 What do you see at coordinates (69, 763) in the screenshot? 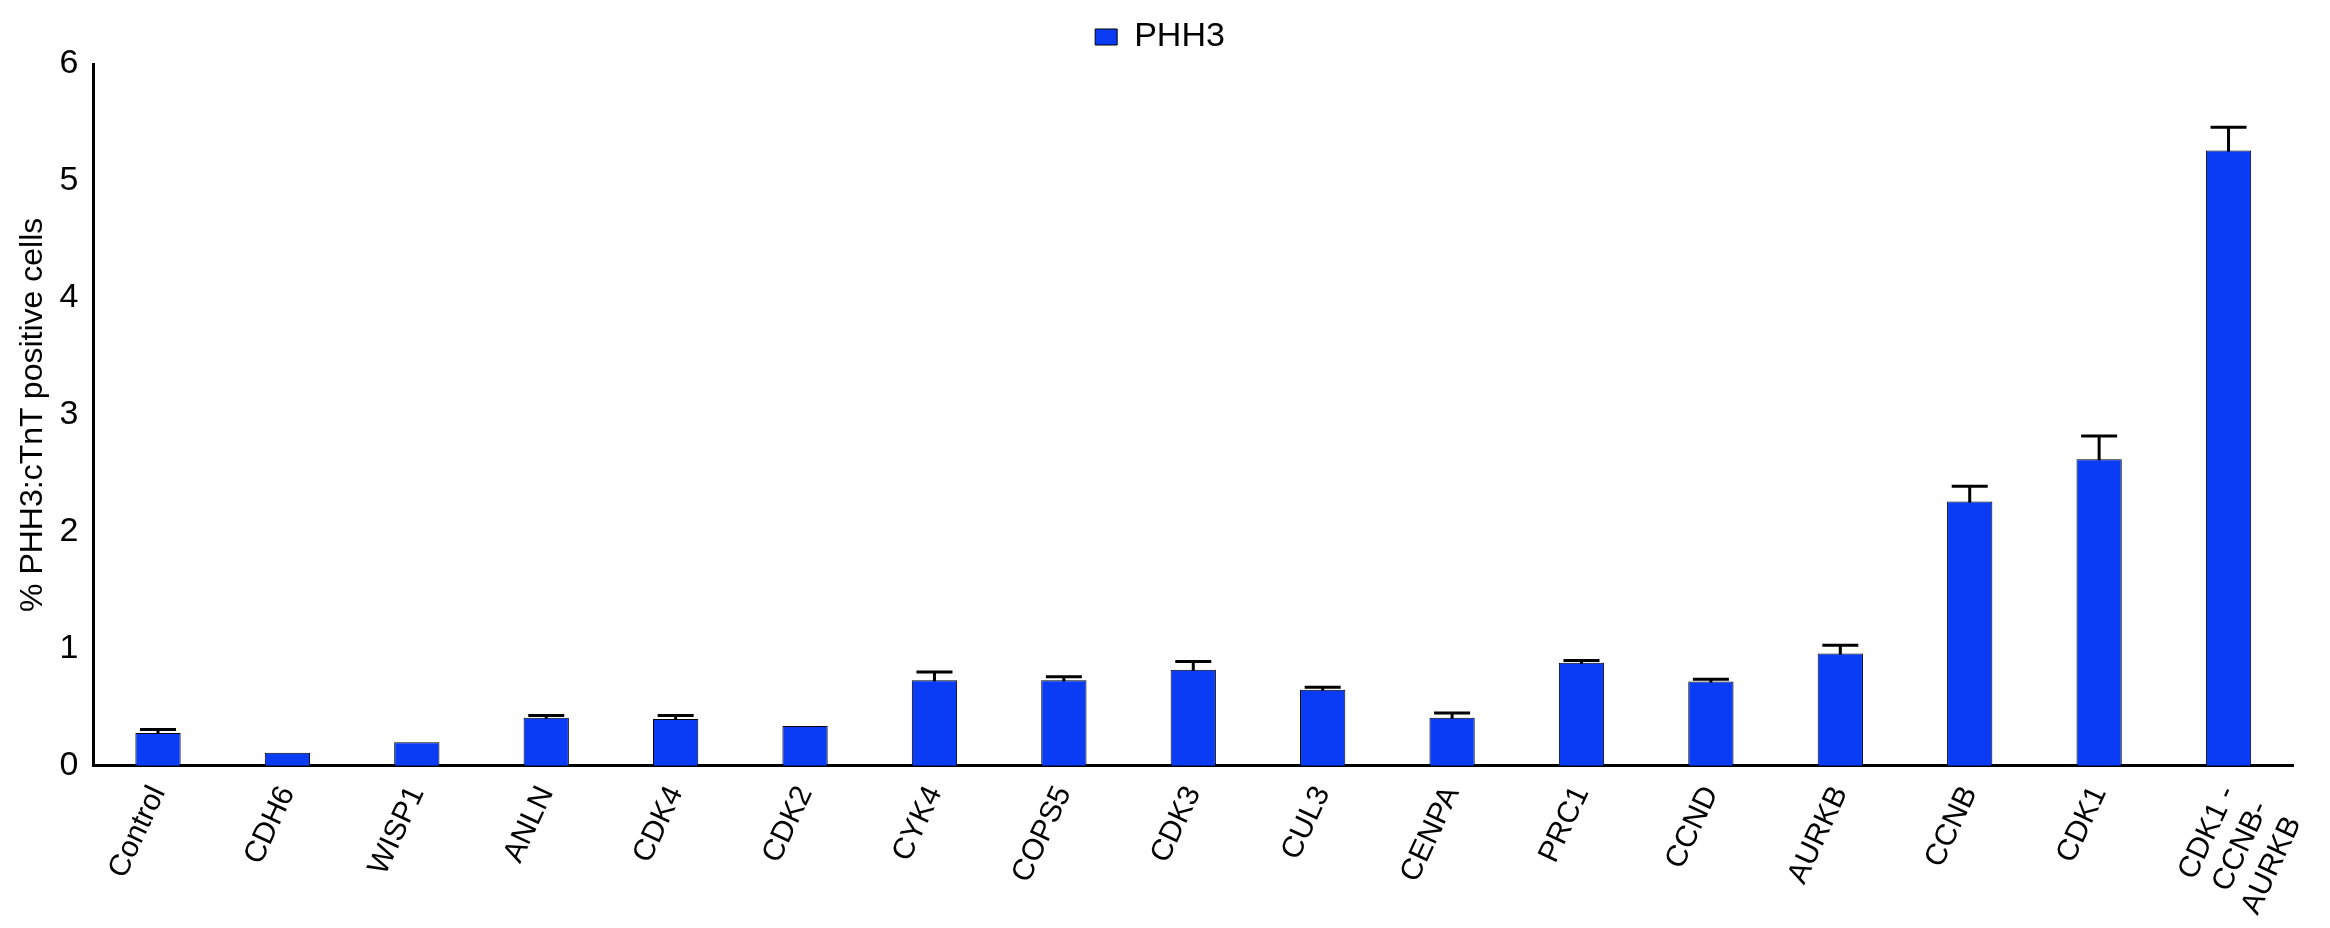
I see `y-tick-label: 0` at bounding box center [69, 763].